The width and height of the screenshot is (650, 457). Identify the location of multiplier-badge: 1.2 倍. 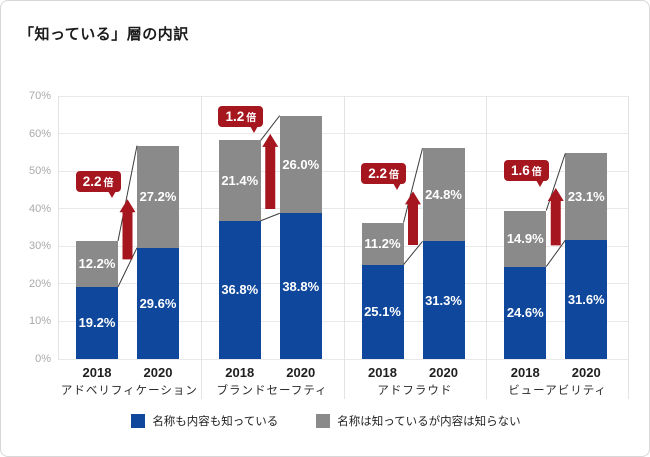
(241, 119).